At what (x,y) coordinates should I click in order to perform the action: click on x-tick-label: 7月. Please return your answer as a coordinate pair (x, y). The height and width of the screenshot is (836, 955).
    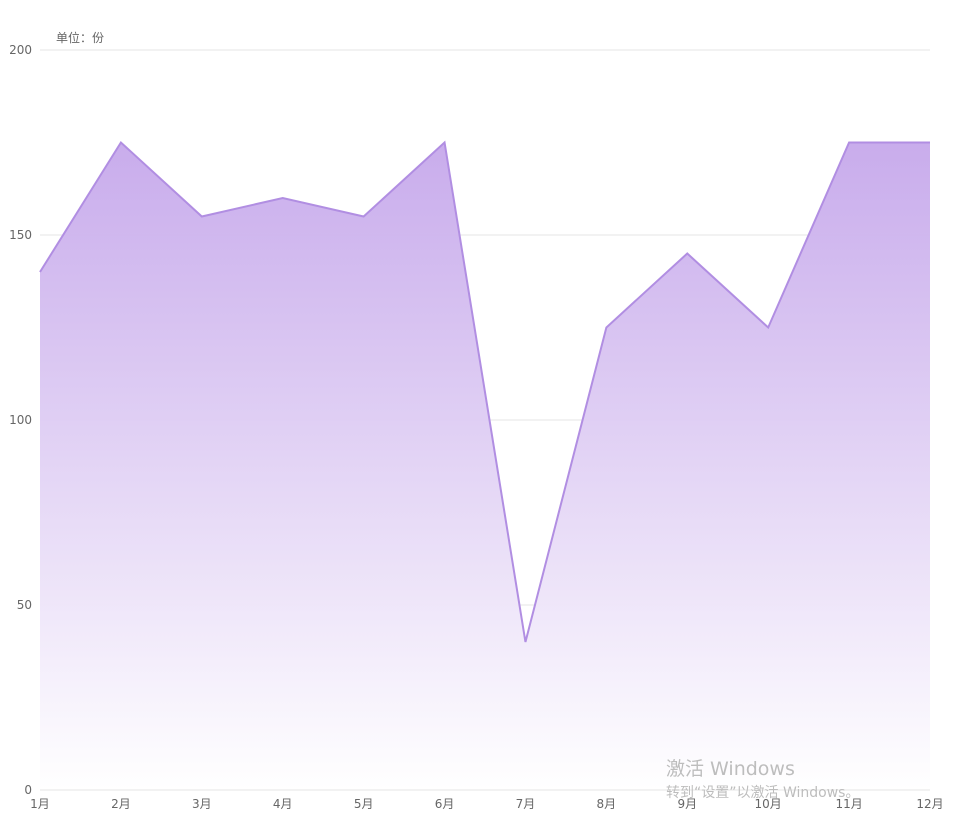
    Looking at the image, I should click on (526, 804).